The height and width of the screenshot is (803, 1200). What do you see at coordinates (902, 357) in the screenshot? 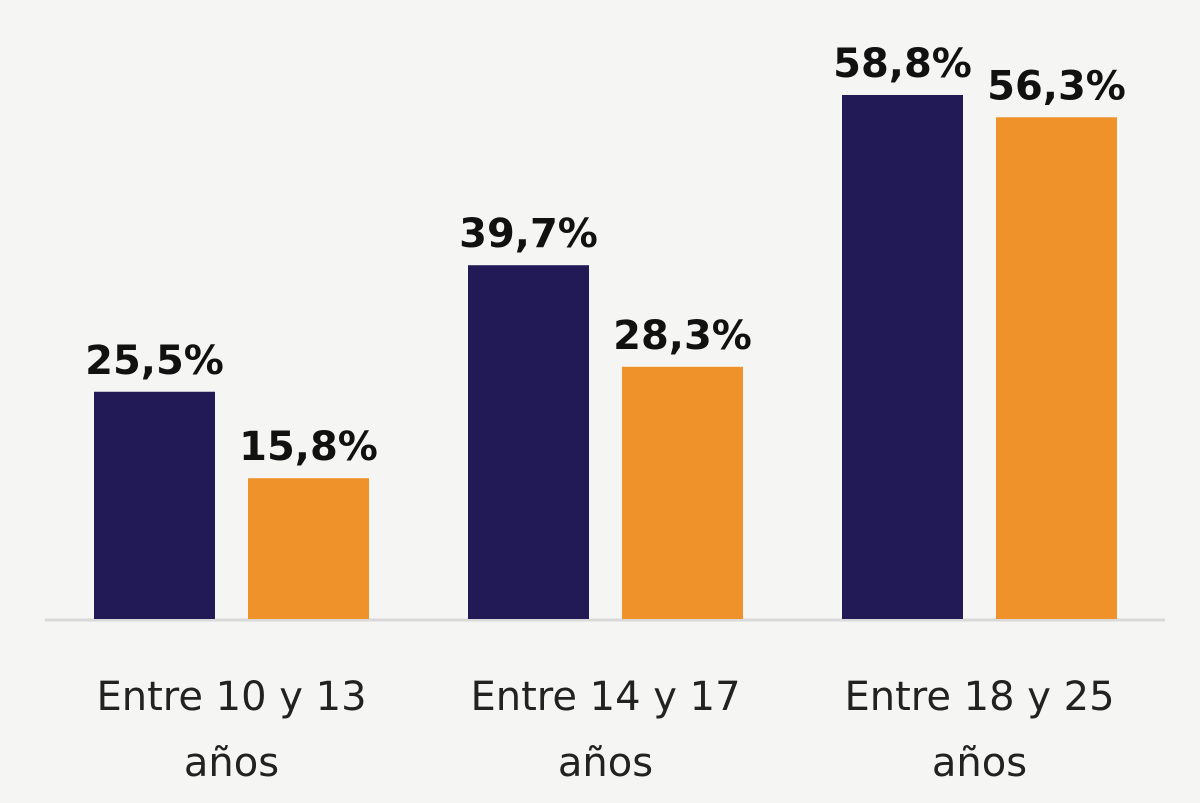
I see `bar-series1-cat3` at bounding box center [902, 357].